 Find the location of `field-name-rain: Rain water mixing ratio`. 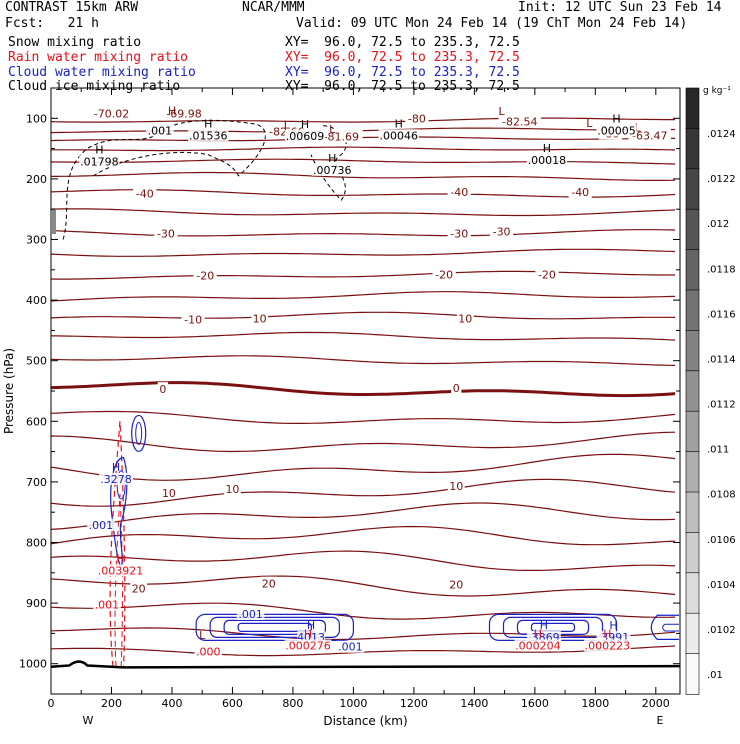

field-name-rain: Rain water mixing ratio is located at coordinates (98, 57).